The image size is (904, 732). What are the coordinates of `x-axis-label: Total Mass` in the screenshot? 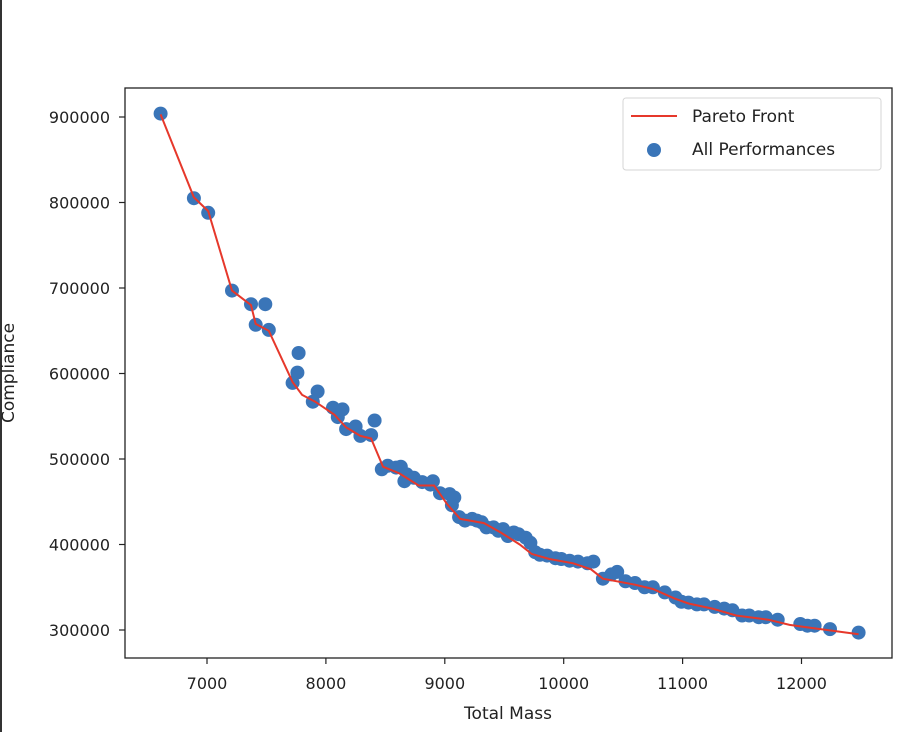 It's located at (507, 714).